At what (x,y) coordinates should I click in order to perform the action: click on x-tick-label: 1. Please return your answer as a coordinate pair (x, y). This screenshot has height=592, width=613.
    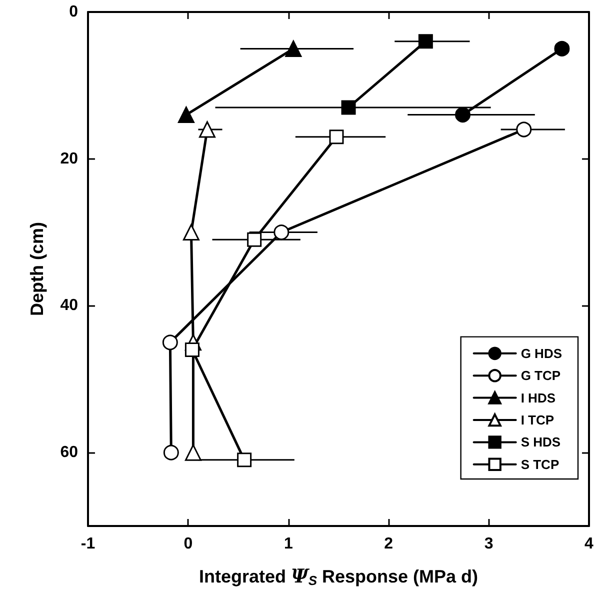
    Looking at the image, I should click on (288, 544).